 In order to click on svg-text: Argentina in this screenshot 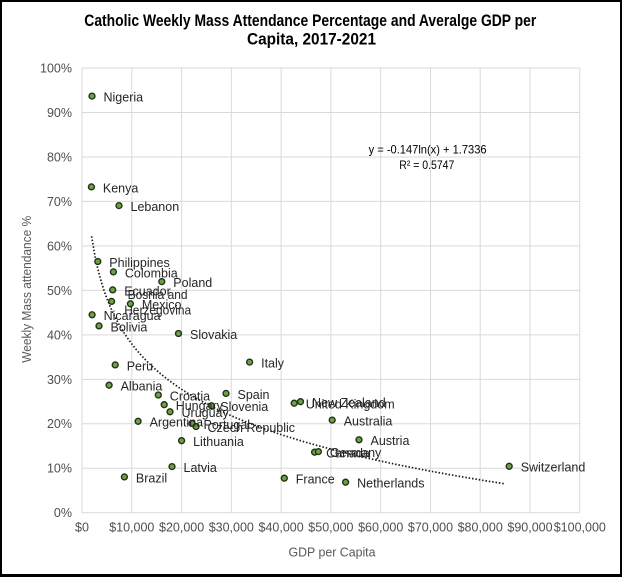, I will do `click(177, 423)`.